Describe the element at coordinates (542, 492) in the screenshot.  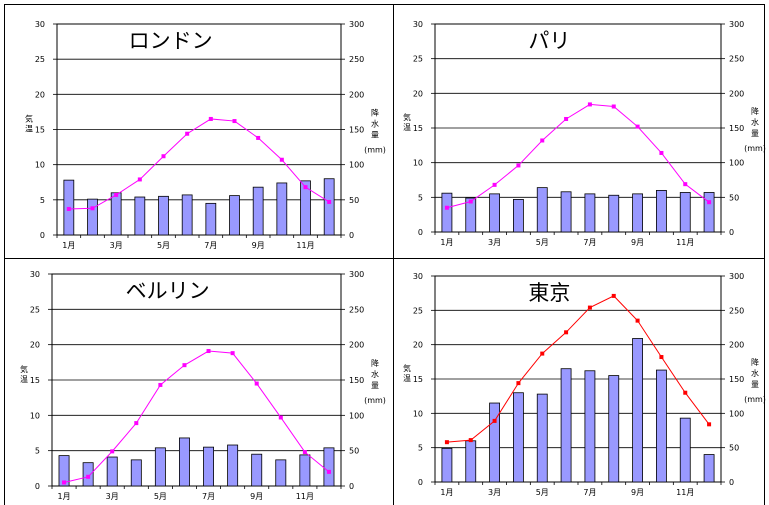
I see `chart4-x-tick-label: 5月` at that location.